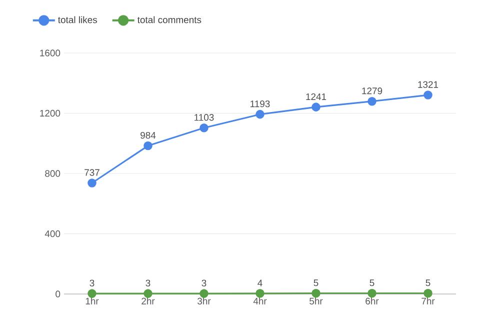 This screenshot has height=330, width=500. Describe the element at coordinates (92, 172) in the screenshot. I see `data-label: 737` at that location.